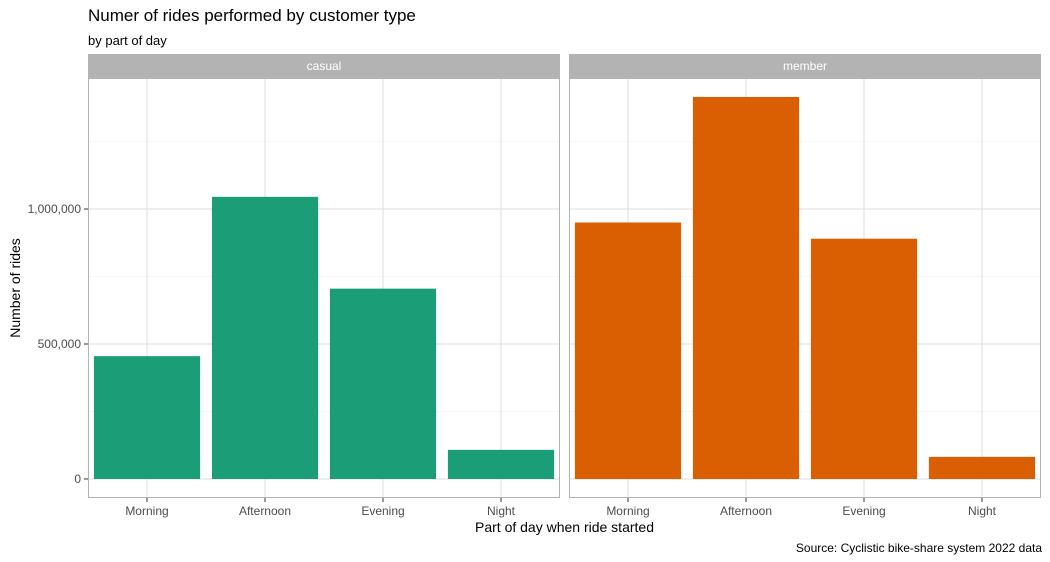 The width and height of the screenshot is (1050, 562). What do you see at coordinates (982, 467) in the screenshot?
I see `bar-member-night` at bounding box center [982, 467].